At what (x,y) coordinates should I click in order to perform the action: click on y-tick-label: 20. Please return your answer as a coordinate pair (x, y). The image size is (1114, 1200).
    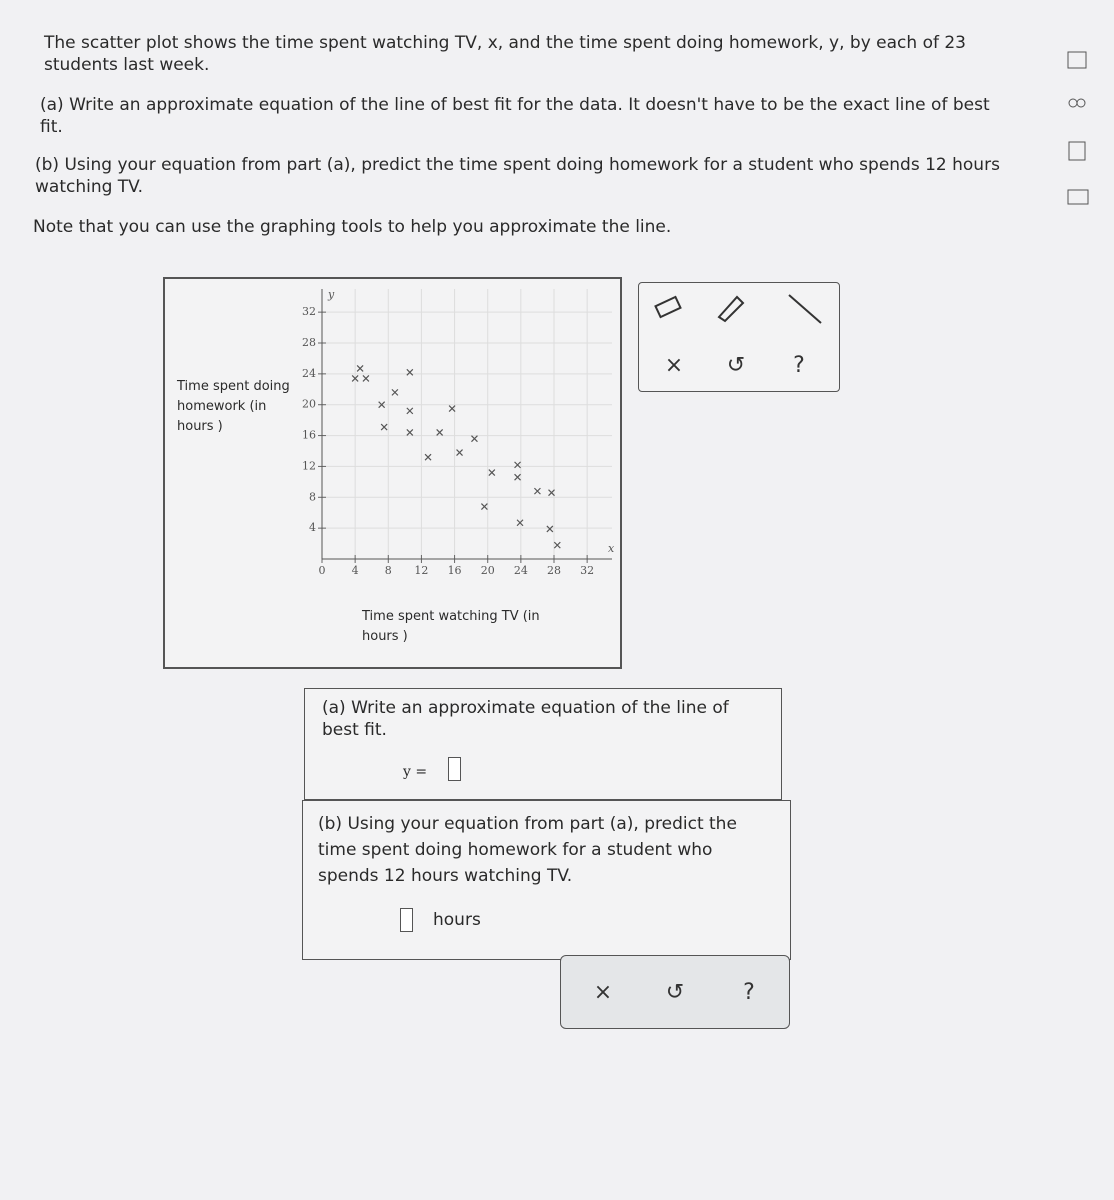
    Looking at the image, I should click on (309, 404).